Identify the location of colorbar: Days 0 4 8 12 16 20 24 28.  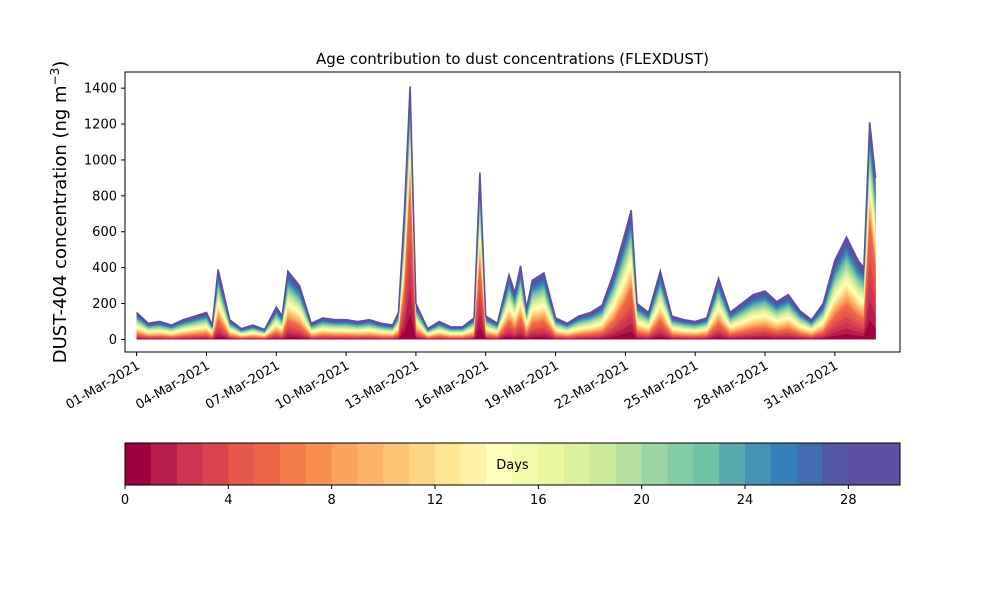
(511, 475).